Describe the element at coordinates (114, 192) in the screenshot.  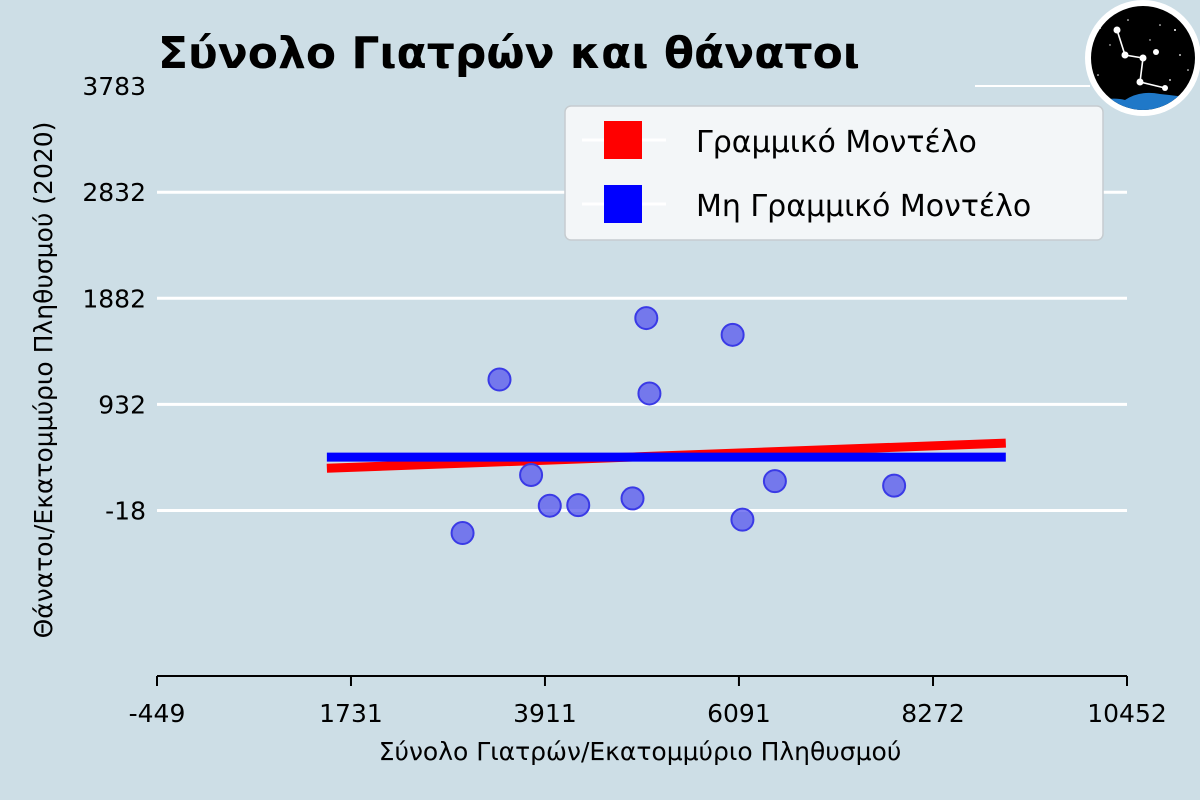
I see `y-tick-label: 2832` at that location.